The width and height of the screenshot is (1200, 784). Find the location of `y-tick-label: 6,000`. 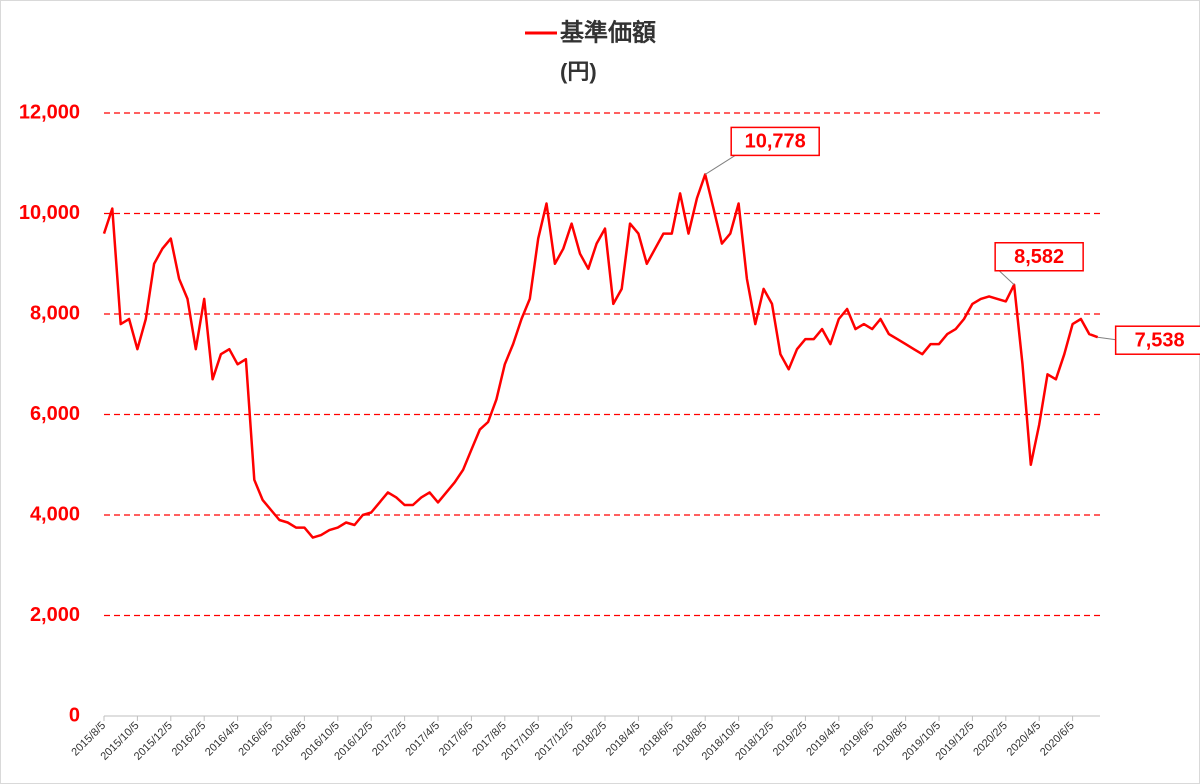

y-tick-label: 6,000 is located at coordinates (55, 414).